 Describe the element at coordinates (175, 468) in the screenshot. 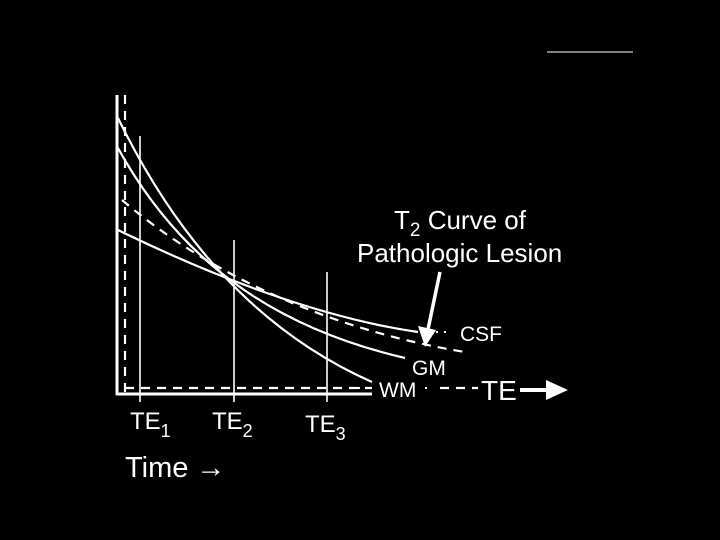

I see `time-axis-label: Time →` at that location.